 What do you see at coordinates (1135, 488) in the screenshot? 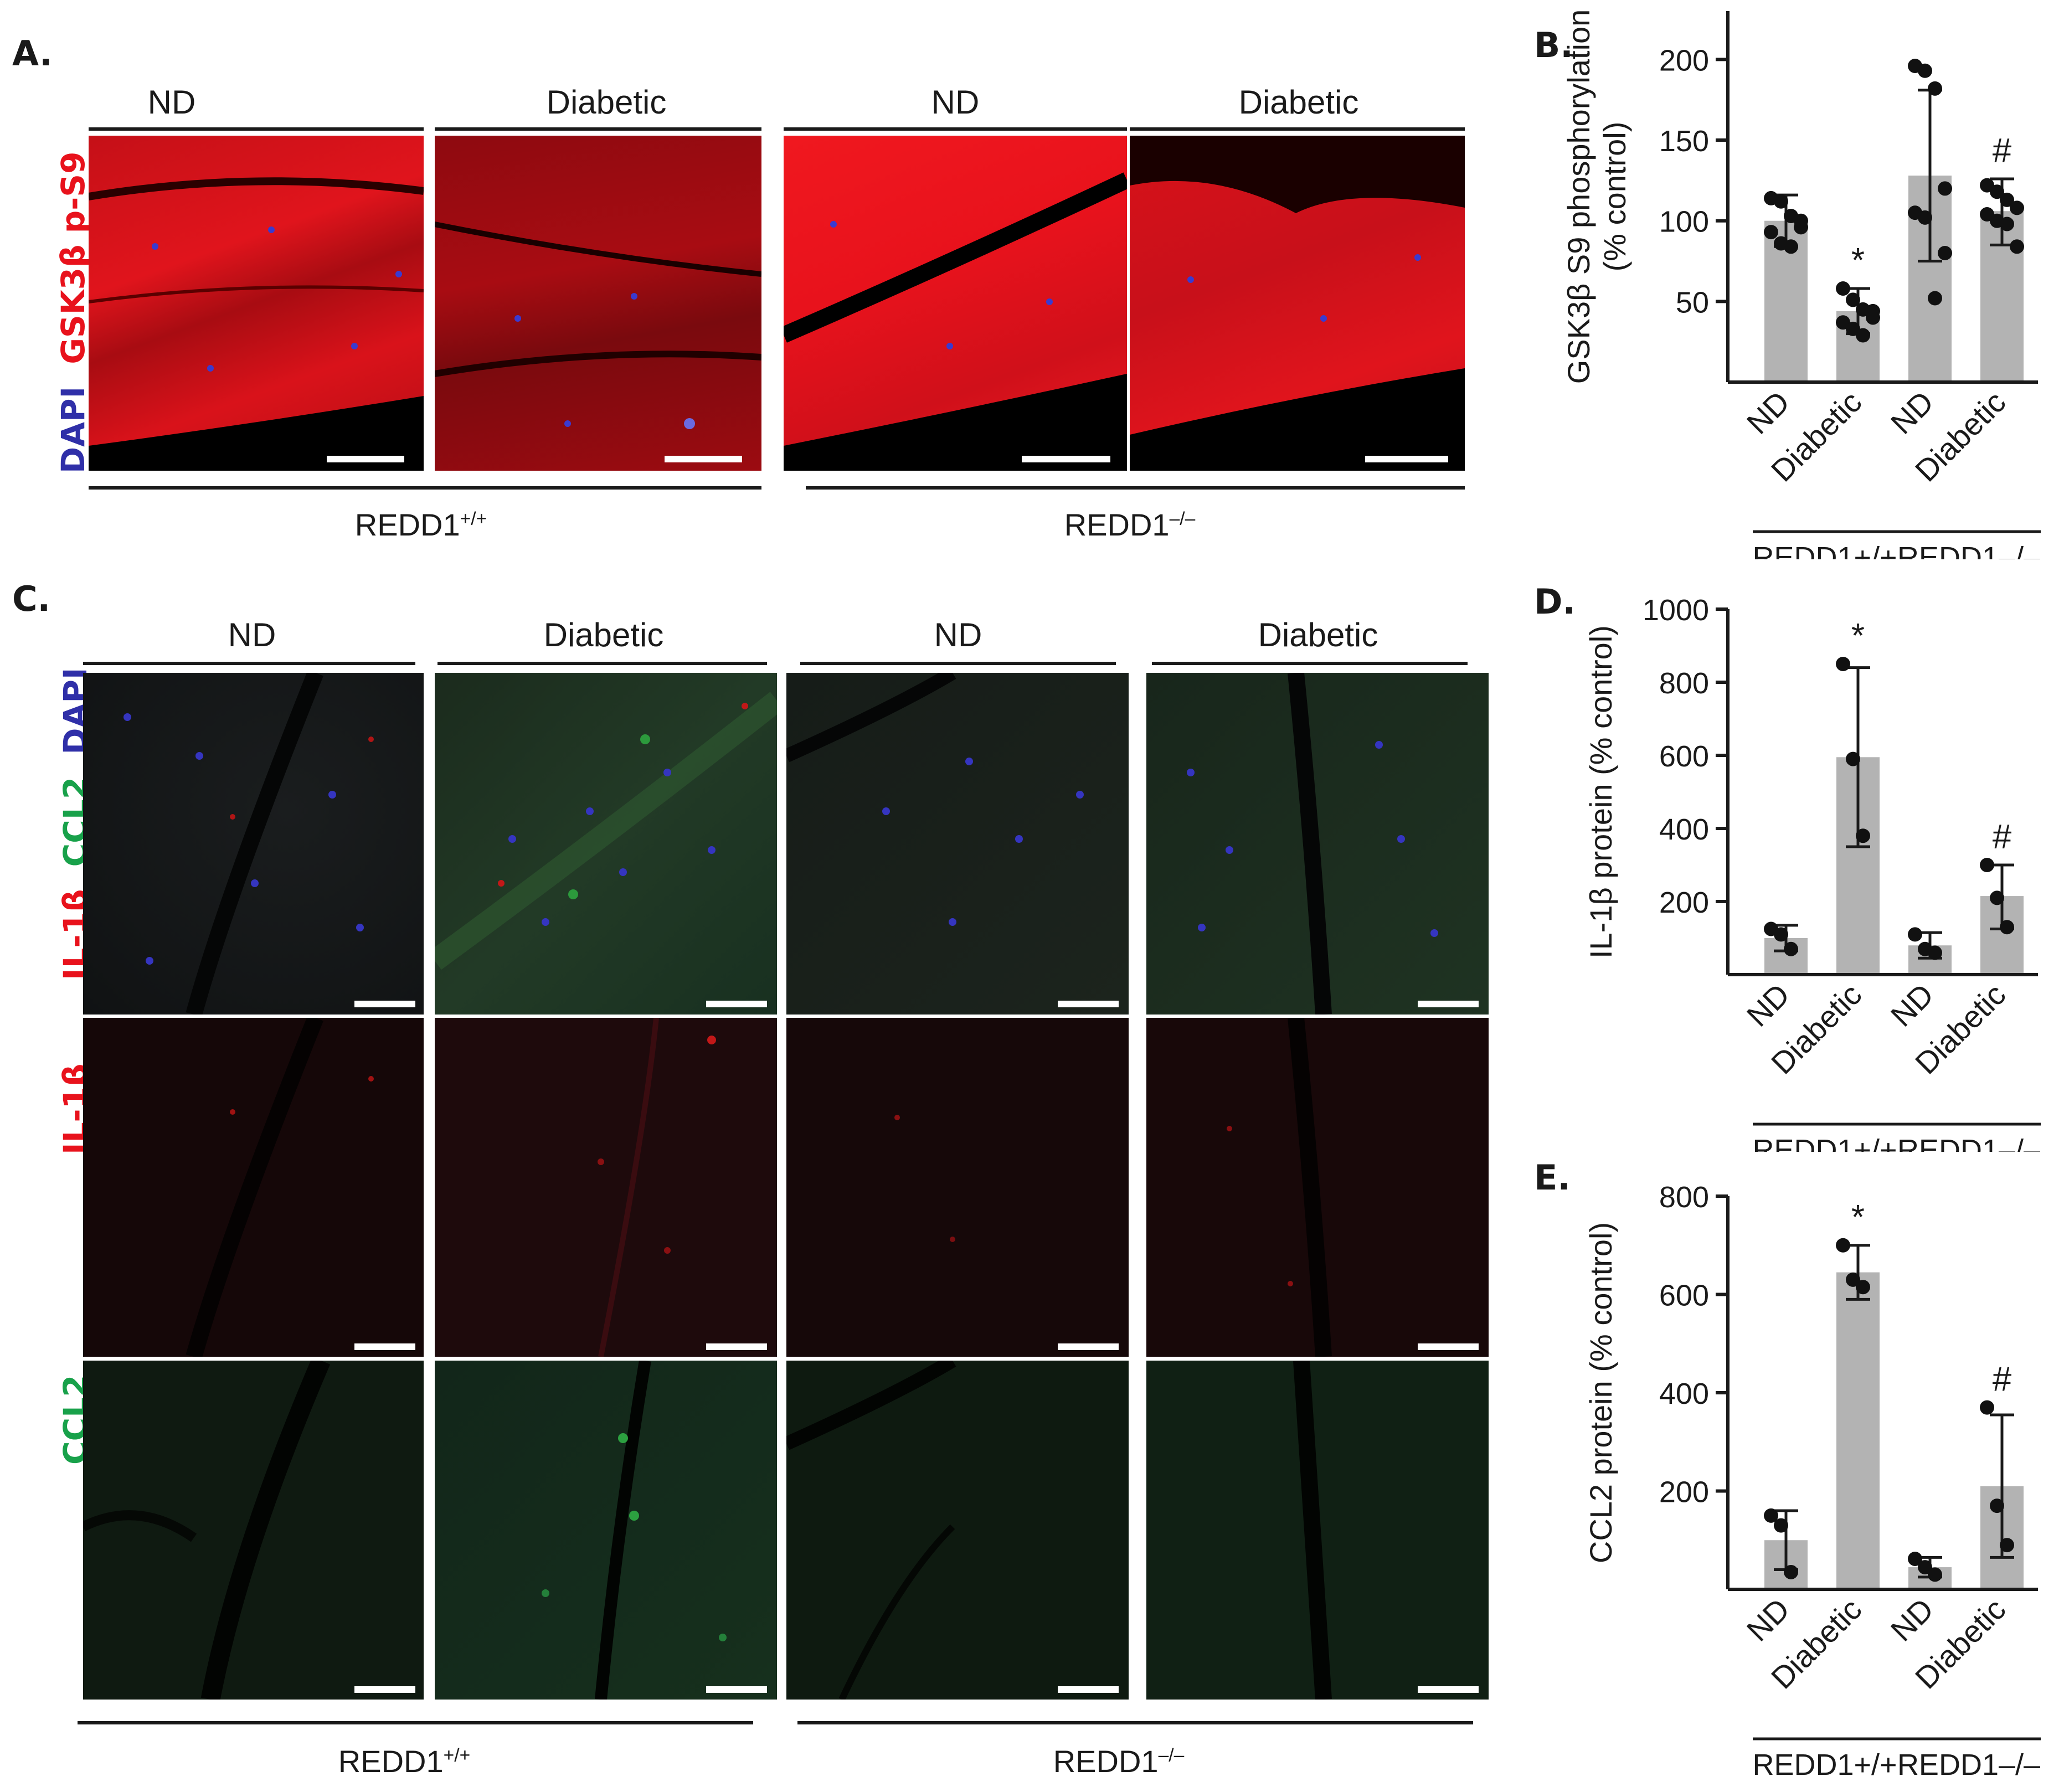
I see `panel-a-geno-rule-ko` at bounding box center [1135, 488].